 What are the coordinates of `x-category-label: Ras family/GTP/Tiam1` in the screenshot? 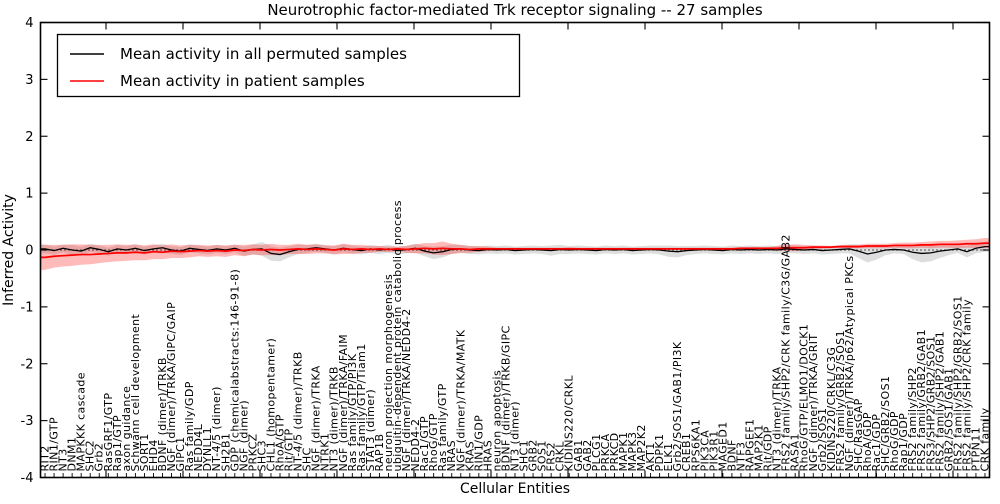 It's located at (361, 407).